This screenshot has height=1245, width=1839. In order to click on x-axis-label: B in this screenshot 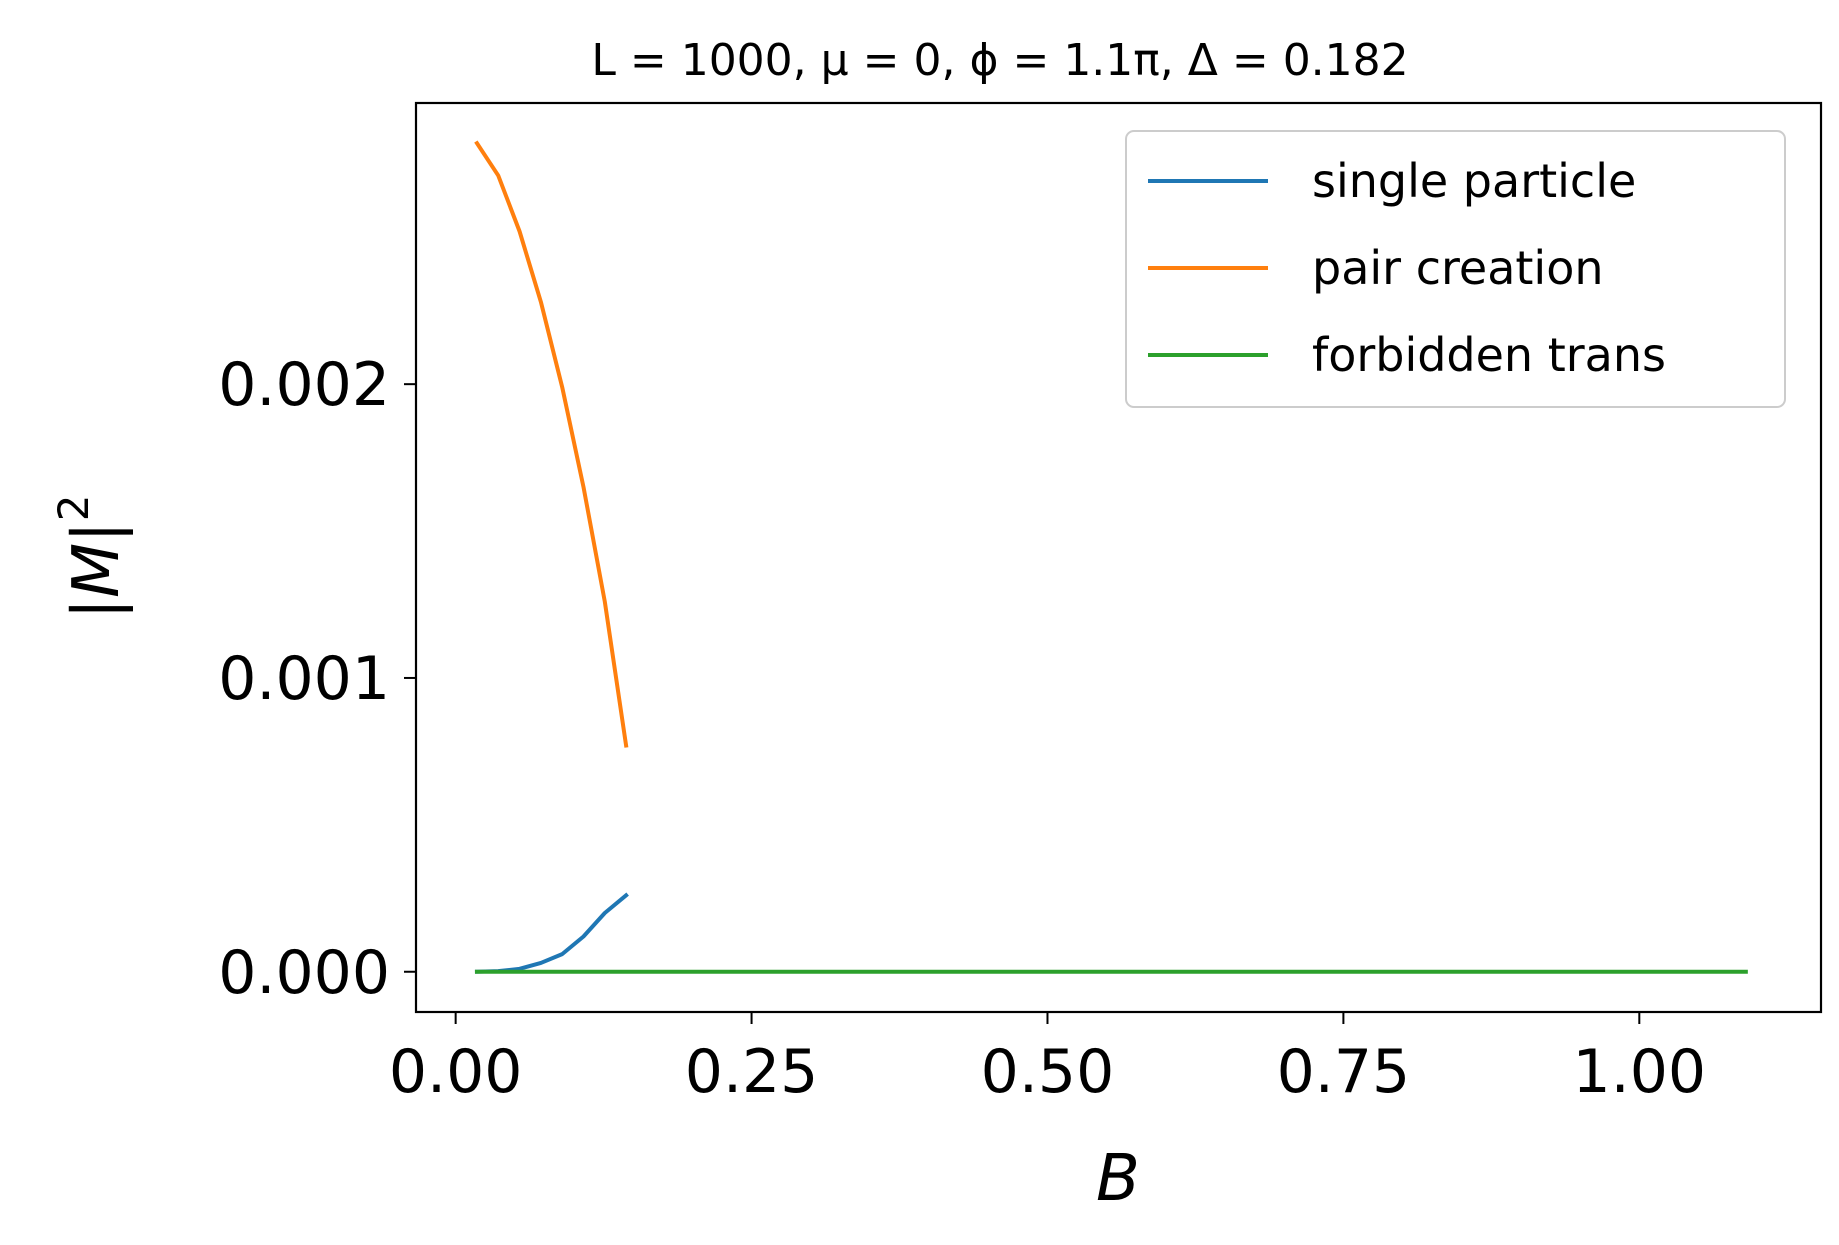, I will do `click(1118, 1179)`.